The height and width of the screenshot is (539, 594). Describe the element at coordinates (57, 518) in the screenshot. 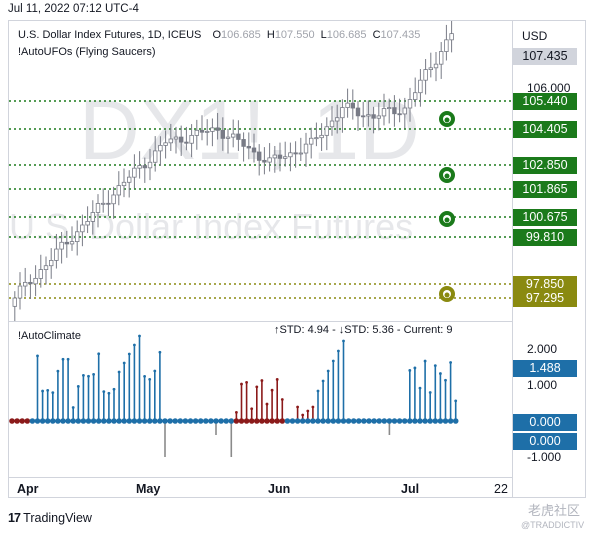

I see `brand-name: TradingView` at that location.